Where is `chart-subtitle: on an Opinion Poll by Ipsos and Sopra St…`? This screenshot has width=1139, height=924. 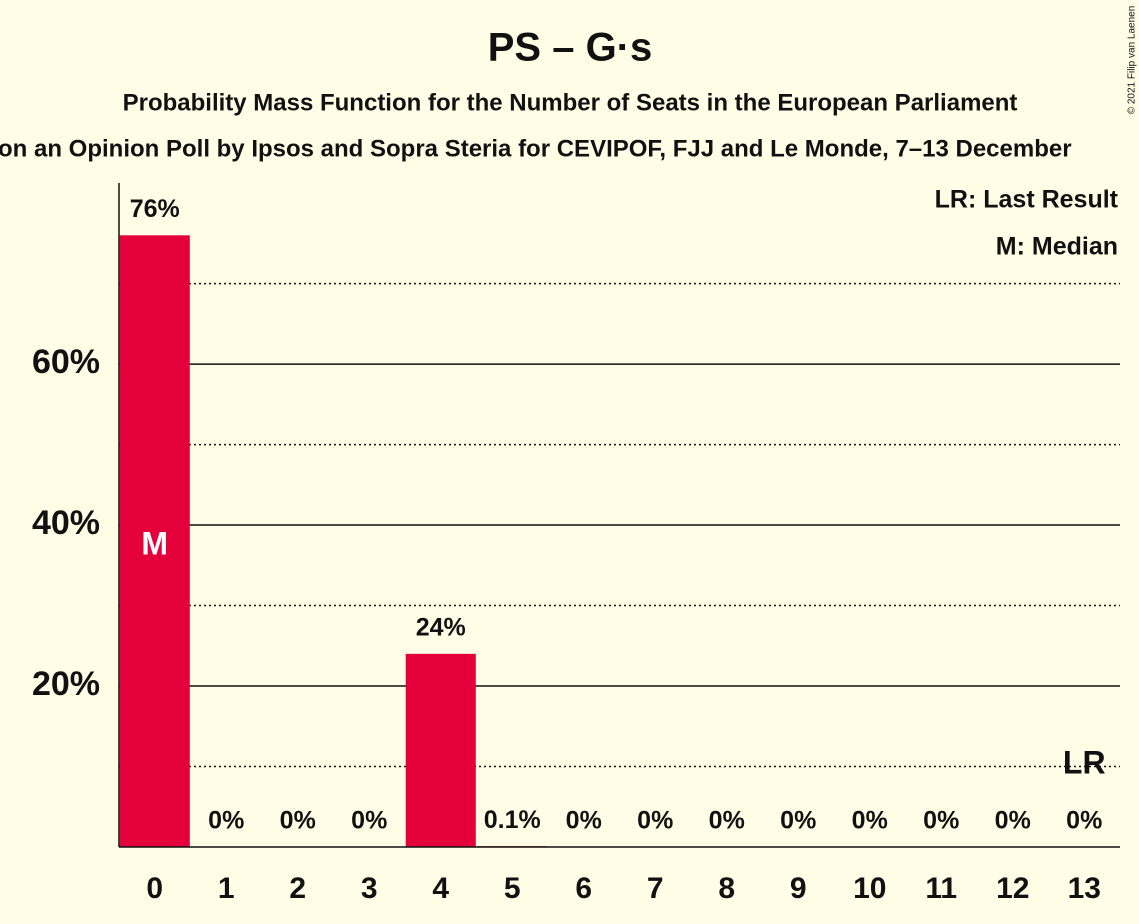 chart-subtitle: on an Opinion Poll by Ipsos and Sopra St… is located at coordinates (536, 148).